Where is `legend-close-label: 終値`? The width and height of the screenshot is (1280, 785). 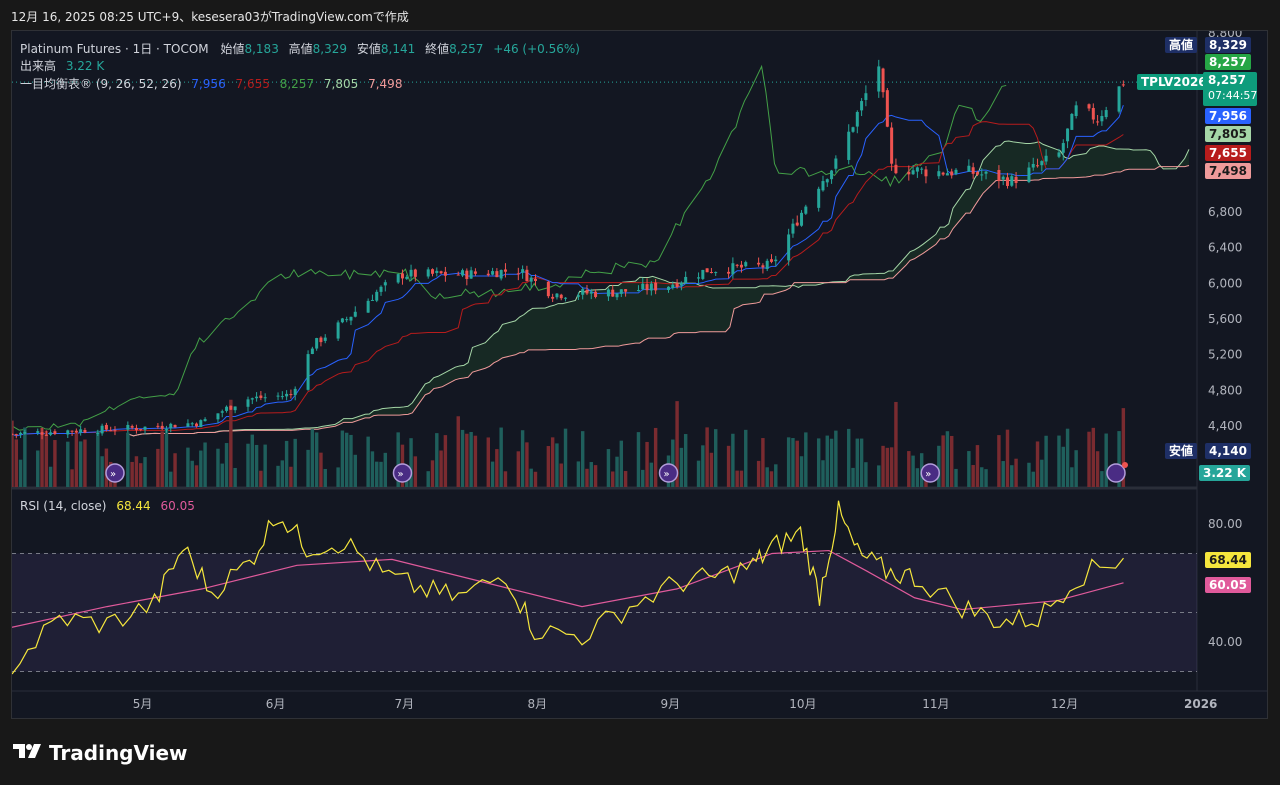 legend-close-label: 終値 is located at coordinates (437, 49).